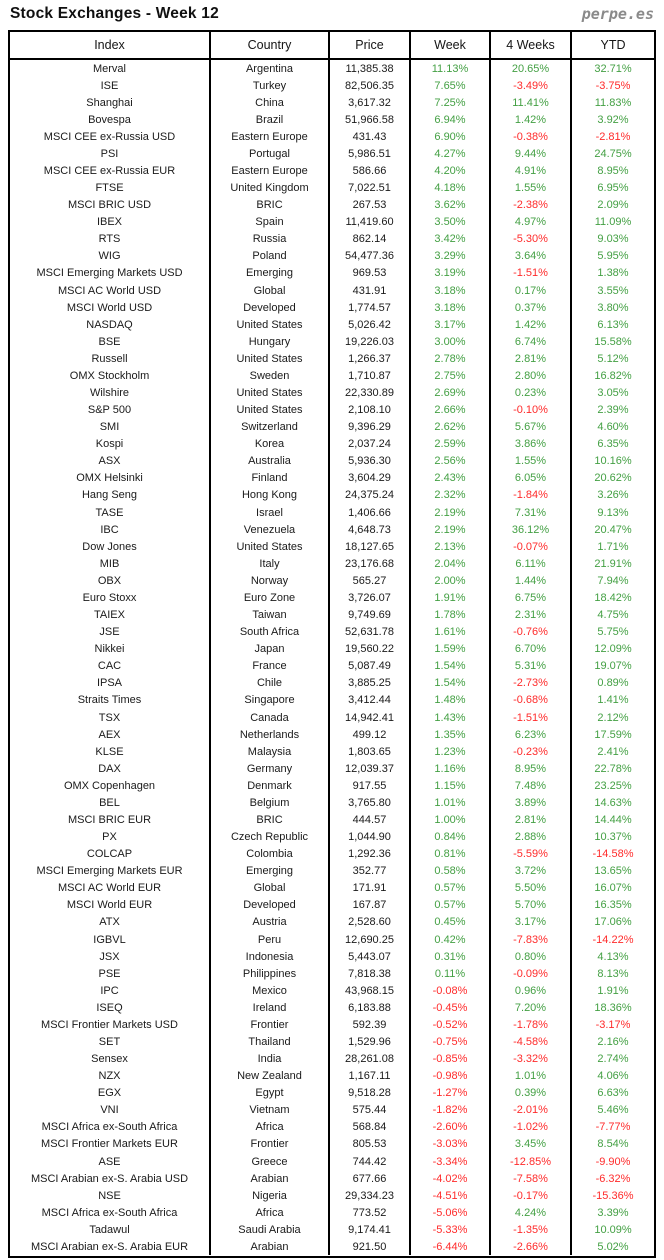 The image size is (664, 1260). What do you see at coordinates (110, 1144) in the screenshot?
I see `index-cell: MSCI Frontier Markets EUR` at bounding box center [110, 1144].